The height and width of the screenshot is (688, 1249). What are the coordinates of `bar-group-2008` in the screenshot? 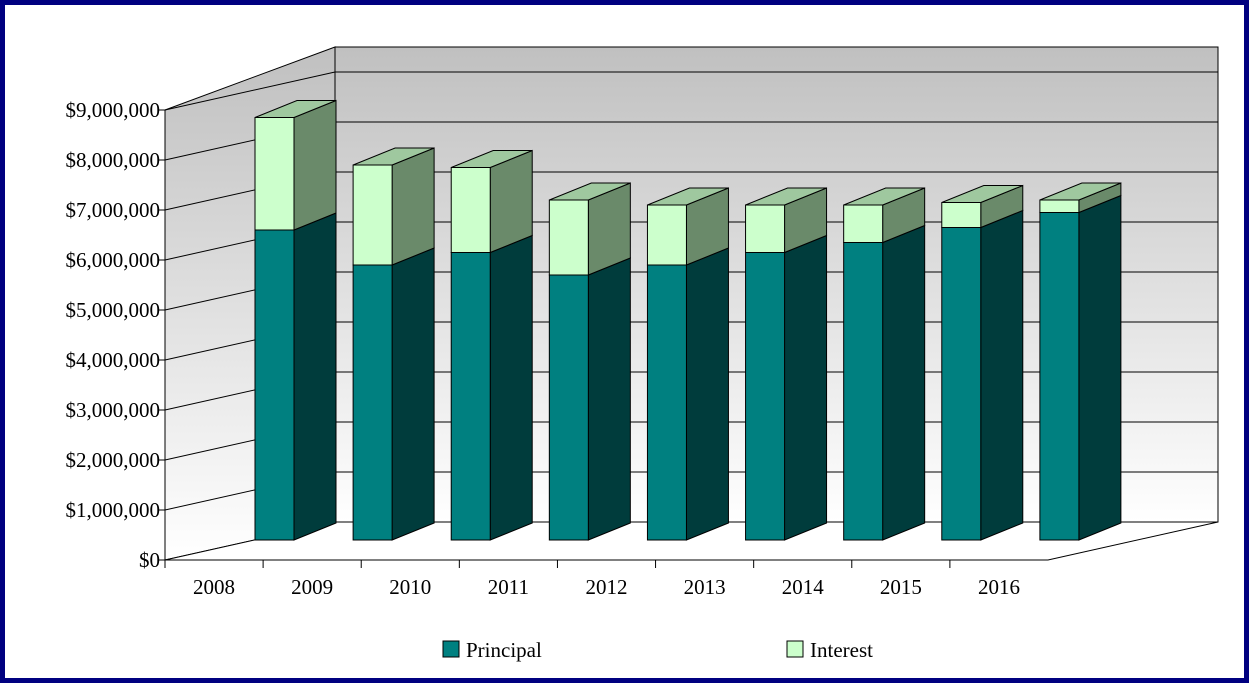 It's located at (295, 320).